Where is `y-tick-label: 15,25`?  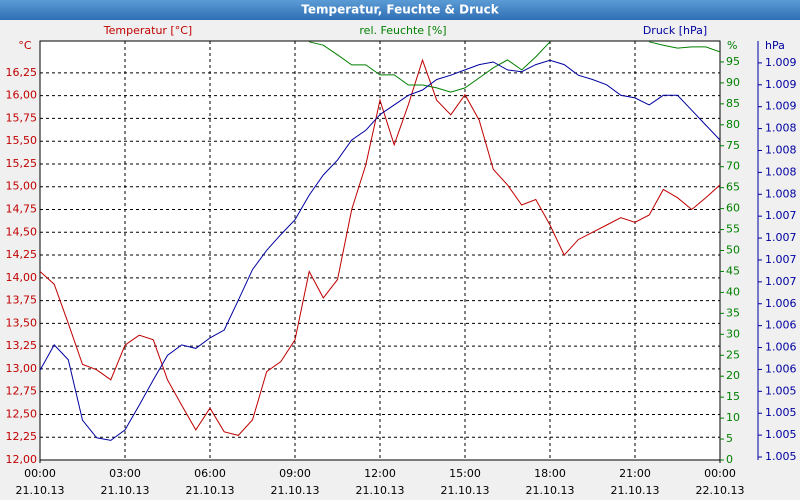 y-tick-label: 15,25 is located at coordinates (22, 163).